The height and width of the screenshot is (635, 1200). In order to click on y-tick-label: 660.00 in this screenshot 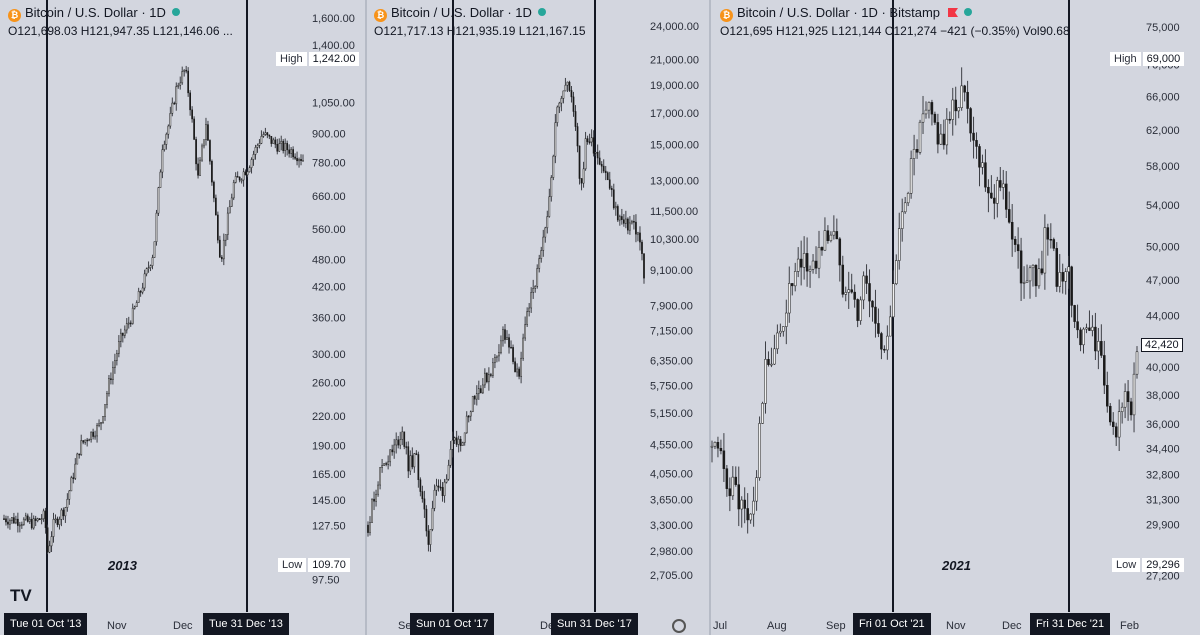, I will do `click(329, 197)`.